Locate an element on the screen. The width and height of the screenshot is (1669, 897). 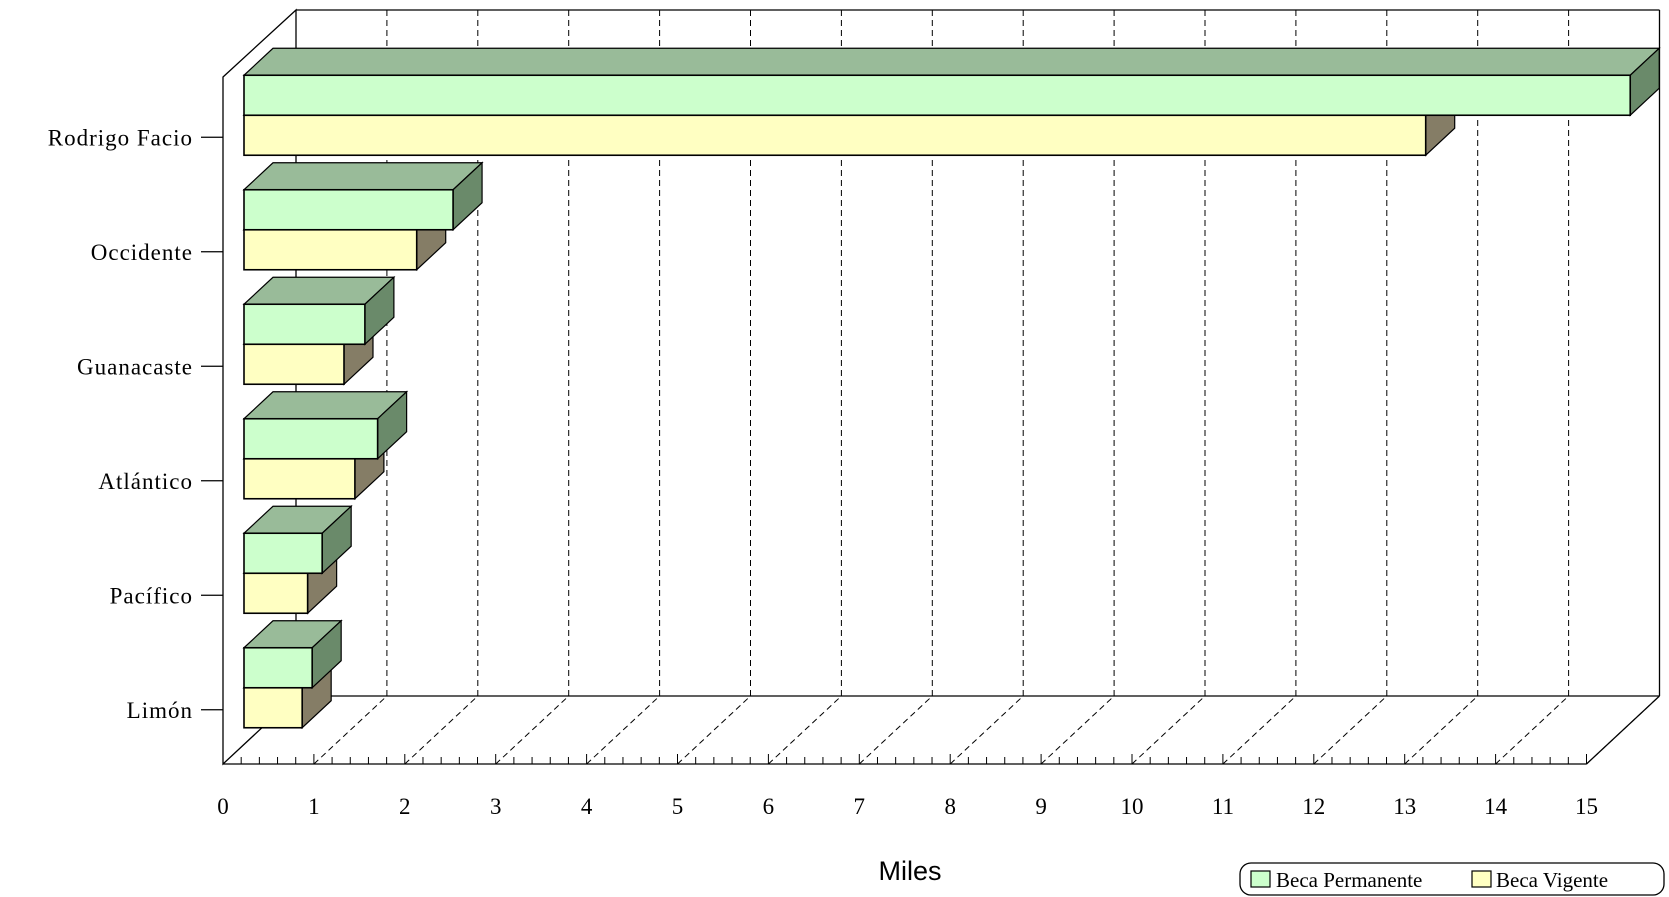
x-tick-label-6: 6 is located at coordinates (769, 806).